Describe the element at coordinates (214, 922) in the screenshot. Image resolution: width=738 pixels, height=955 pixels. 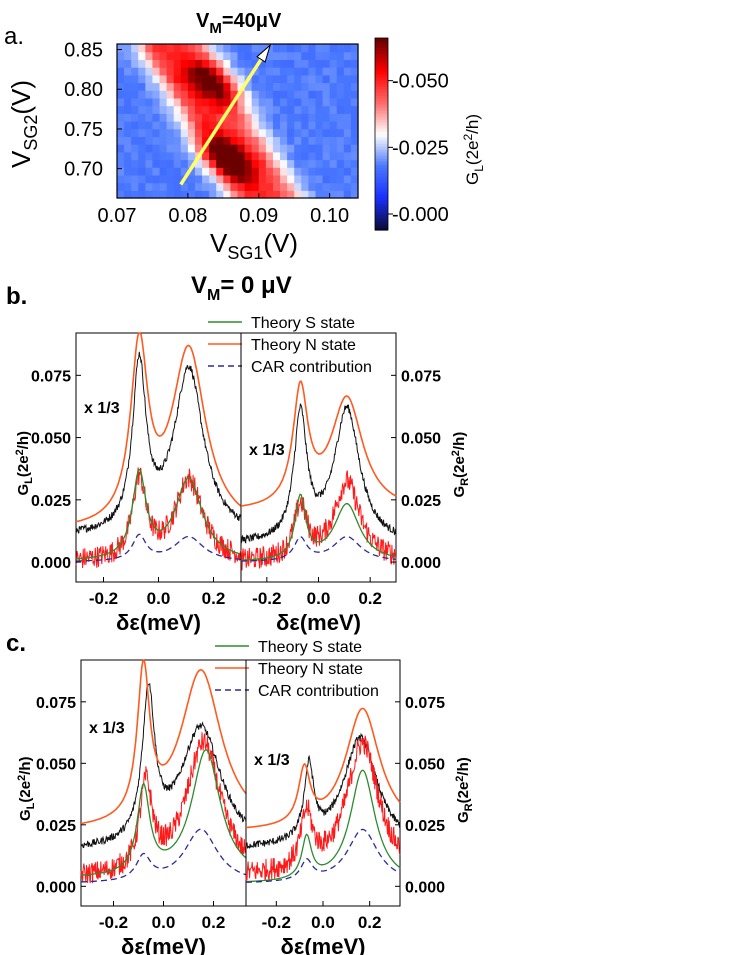
I see `x-tick-label: 0.2` at that location.